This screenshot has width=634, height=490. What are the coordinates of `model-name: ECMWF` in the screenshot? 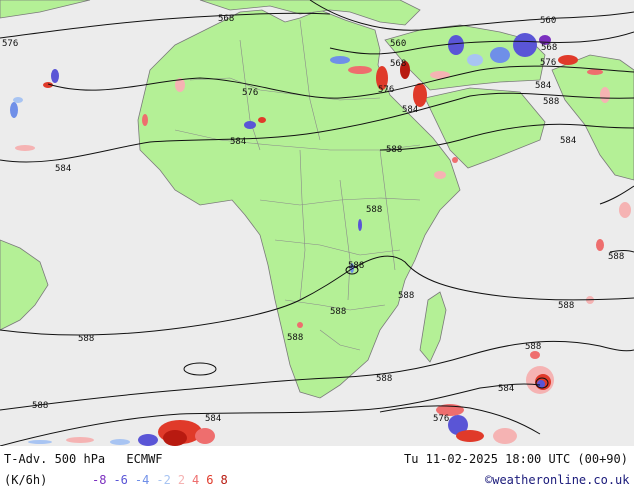 It's located at (144, 459).